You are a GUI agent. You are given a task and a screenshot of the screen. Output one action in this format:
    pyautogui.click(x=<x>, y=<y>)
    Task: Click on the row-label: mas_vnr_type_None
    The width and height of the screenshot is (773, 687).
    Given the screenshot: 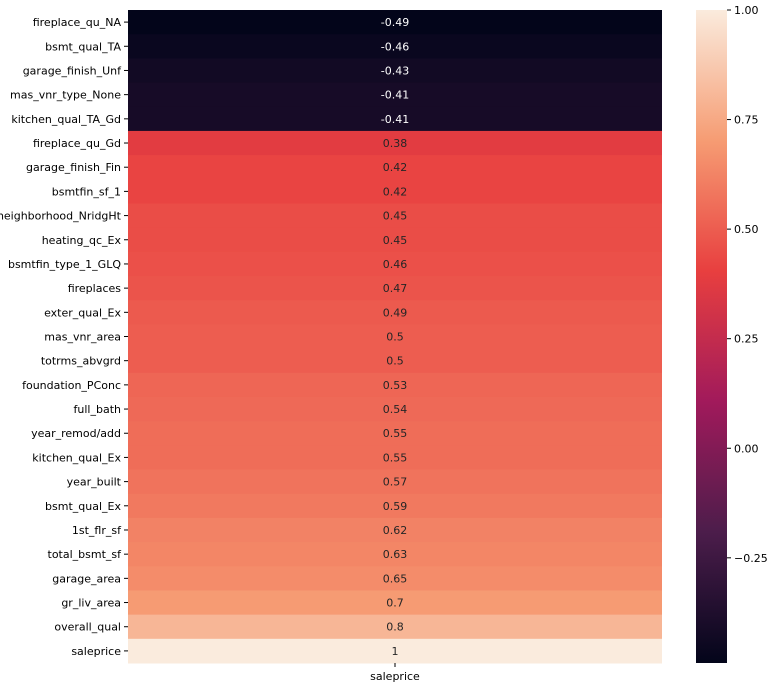 What is the action you would take?
    pyautogui.click(x=65, y=95)
    